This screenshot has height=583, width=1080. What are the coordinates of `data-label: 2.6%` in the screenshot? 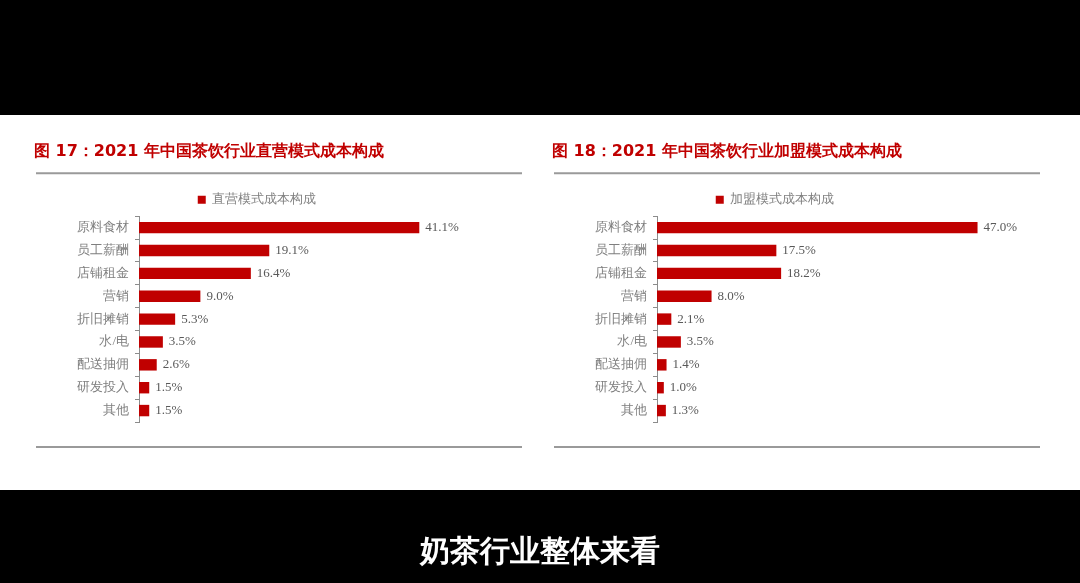 It's located at (176, 364).